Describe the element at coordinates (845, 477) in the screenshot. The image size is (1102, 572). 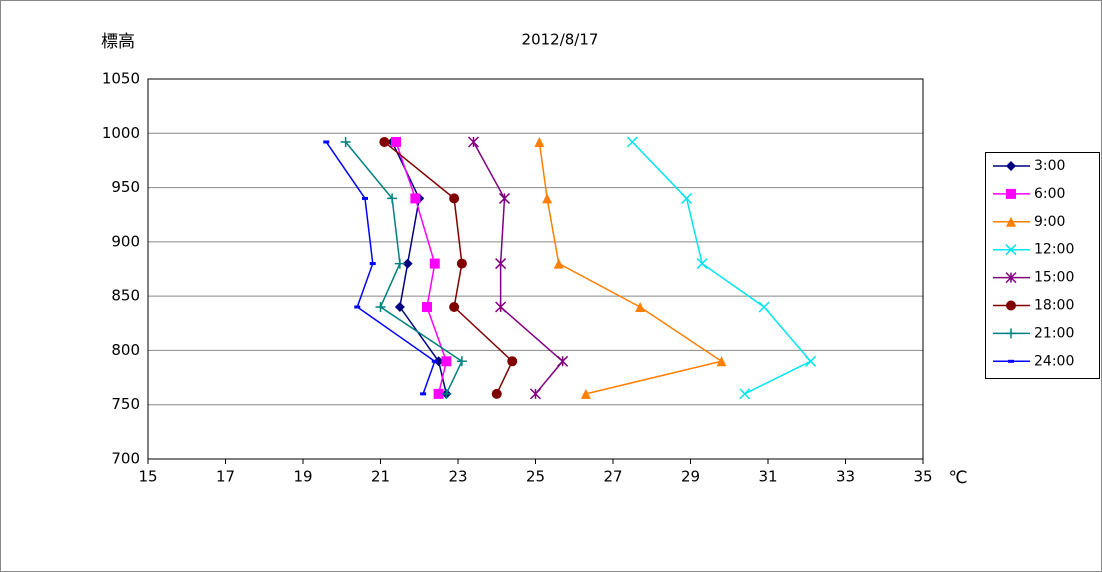
I see `x-tick-label: 33` at that location.